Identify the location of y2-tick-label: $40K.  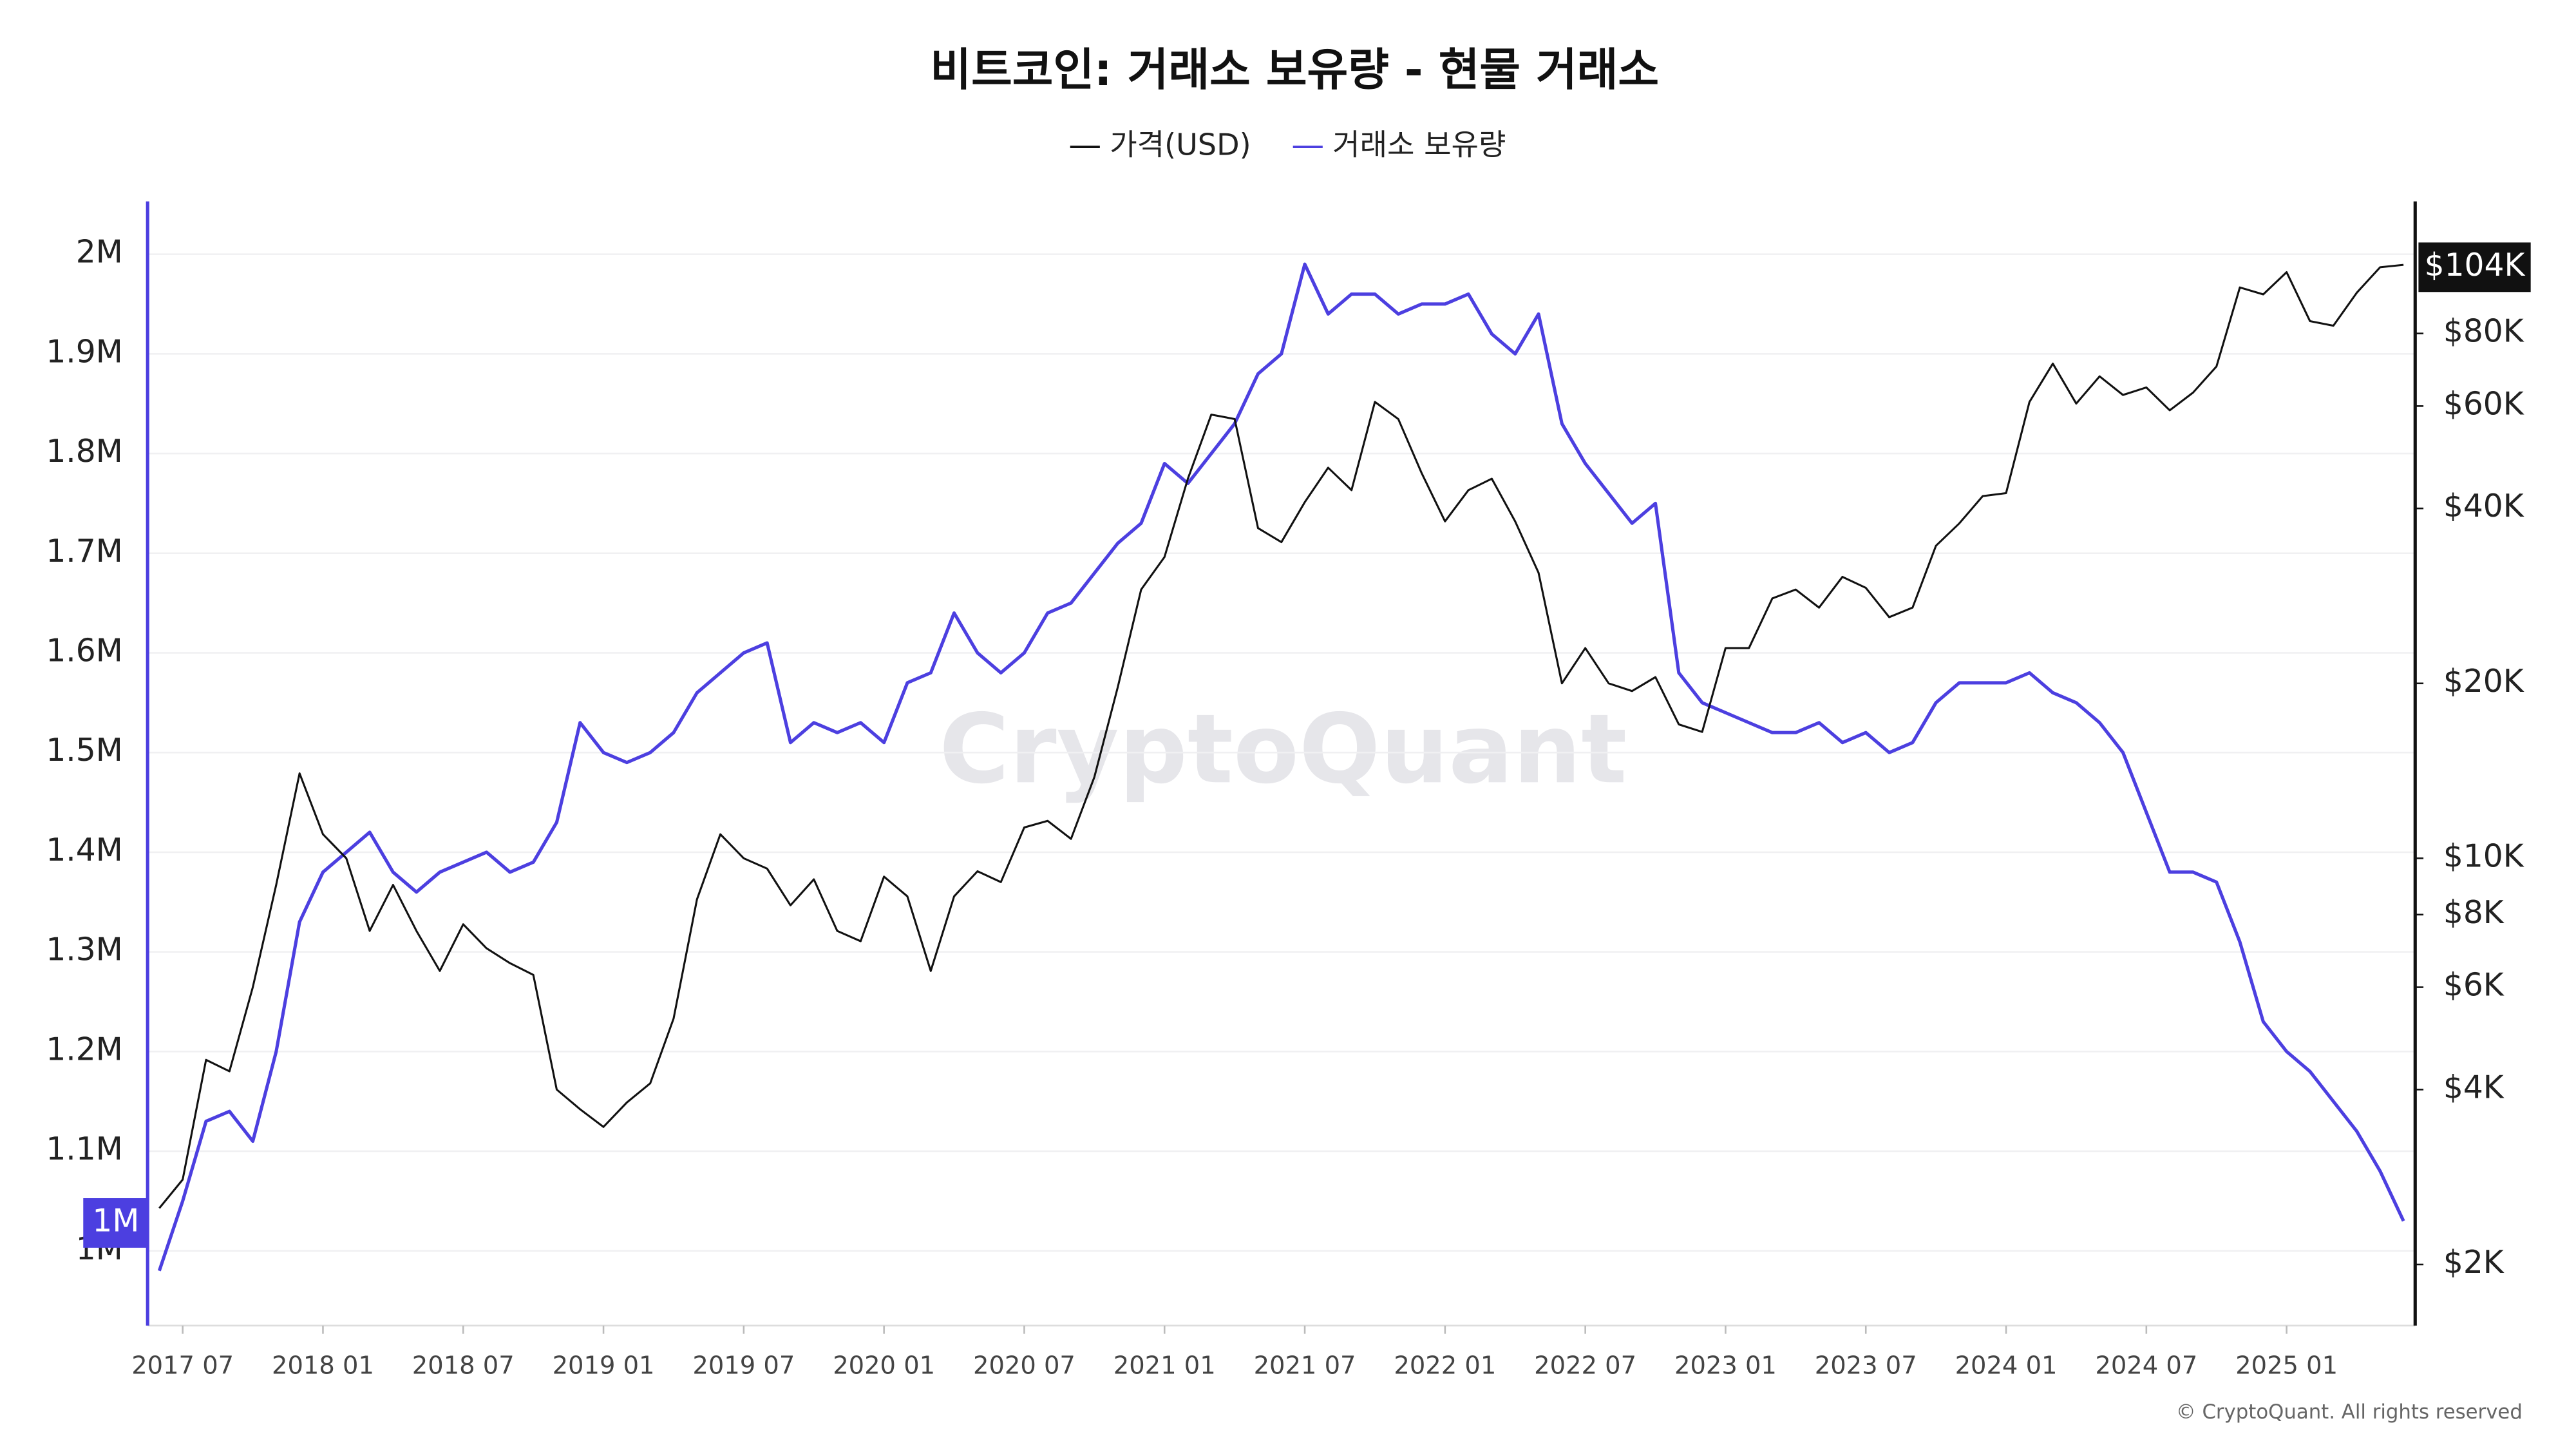
(2483, 506).